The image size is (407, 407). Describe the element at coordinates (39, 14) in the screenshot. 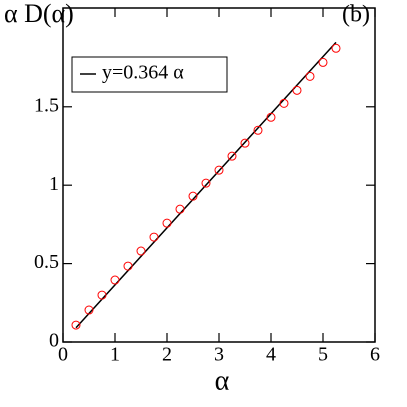

I see `y-axis-label: α D(α)` at that location.